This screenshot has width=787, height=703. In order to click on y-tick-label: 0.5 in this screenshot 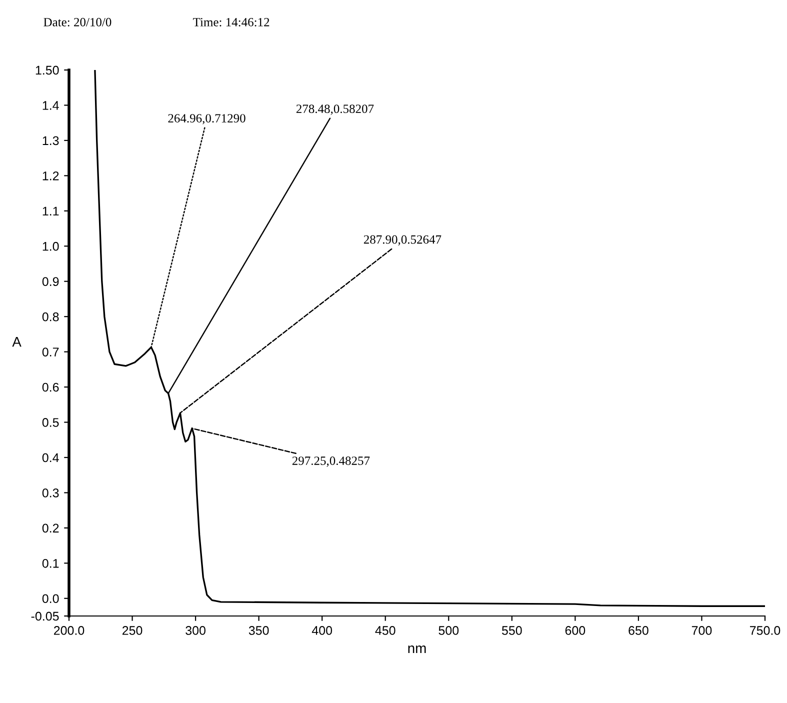, I will do `click(50, 422)`.